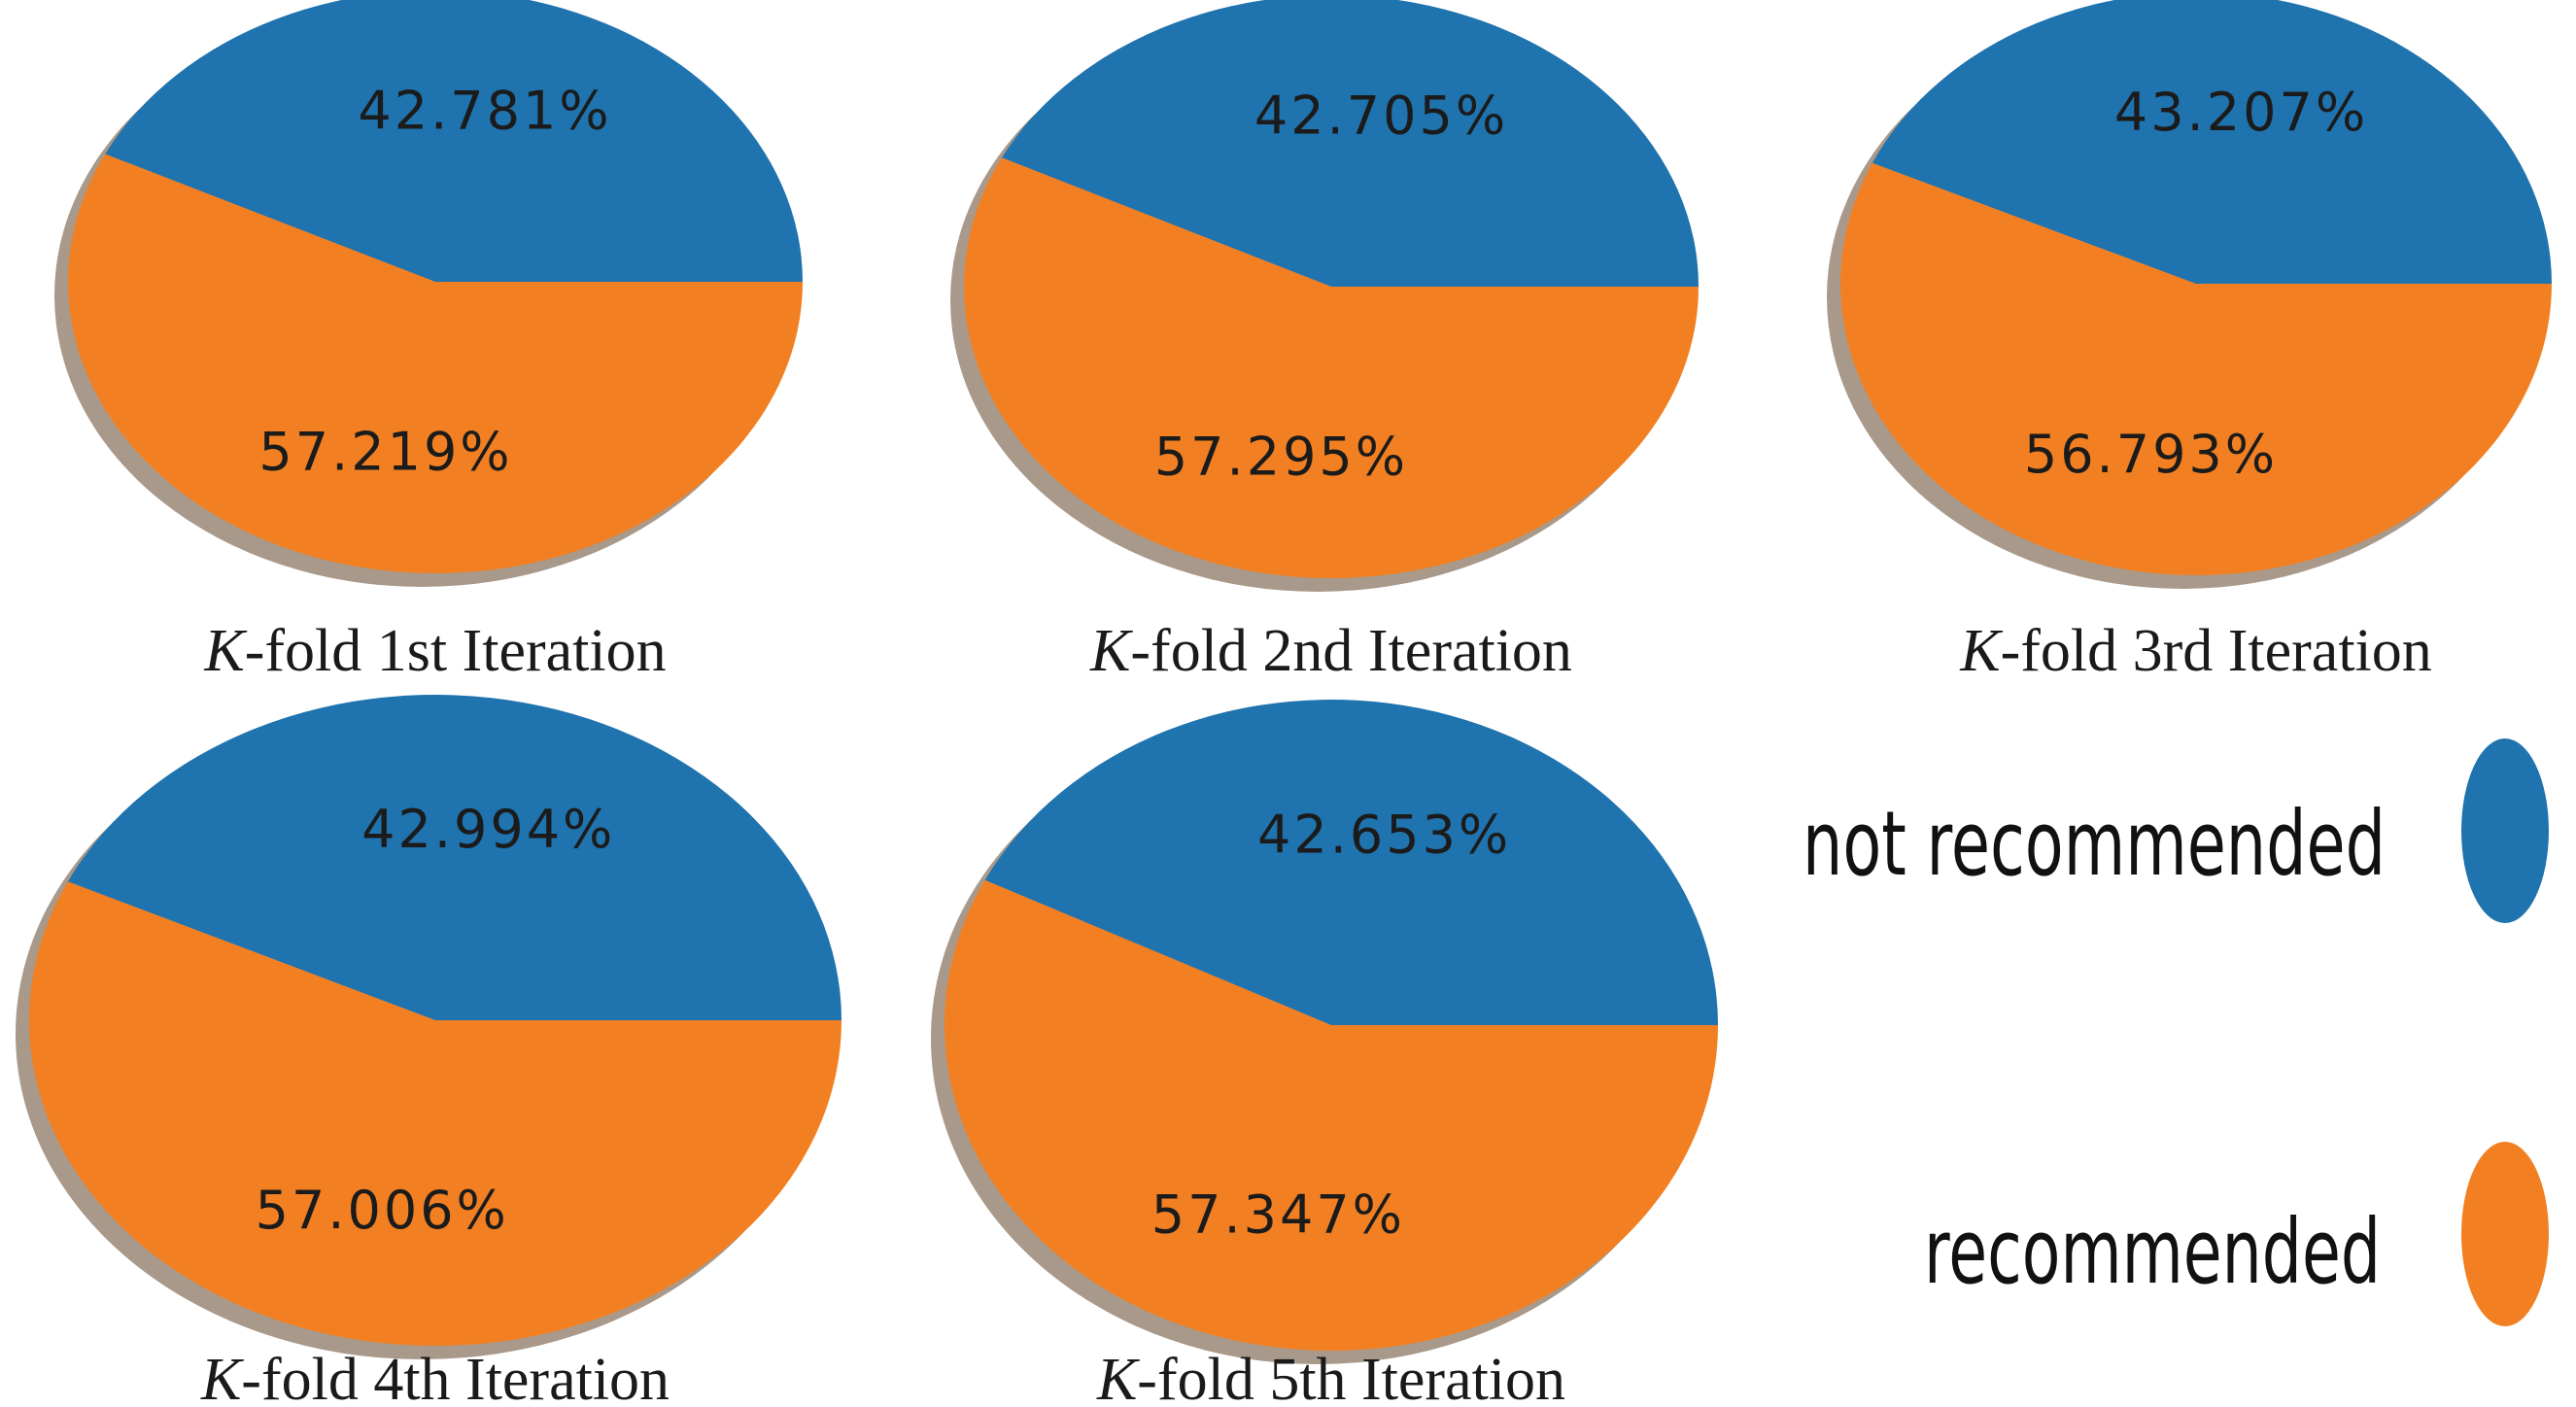  I want to click on pie-percent-label: 57.295%, so click(1281, 457).